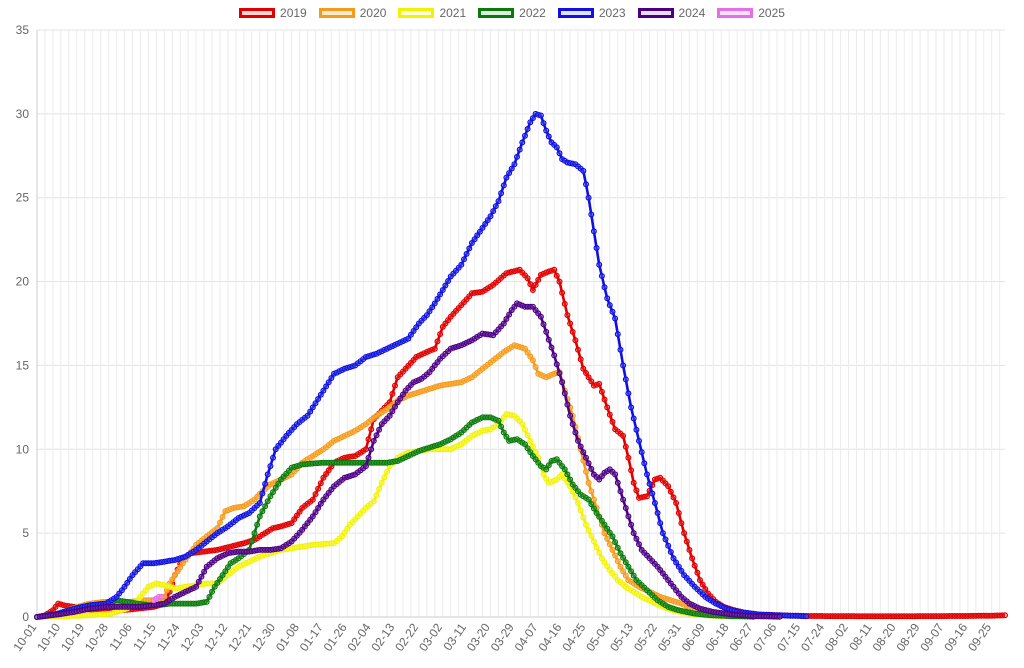 This screenshot has width=1024, height=668. What do you see at coordinates (359, 636) in the screenshot?
I see `x-tick-label: 02-04` at bounding box center [359, 636].